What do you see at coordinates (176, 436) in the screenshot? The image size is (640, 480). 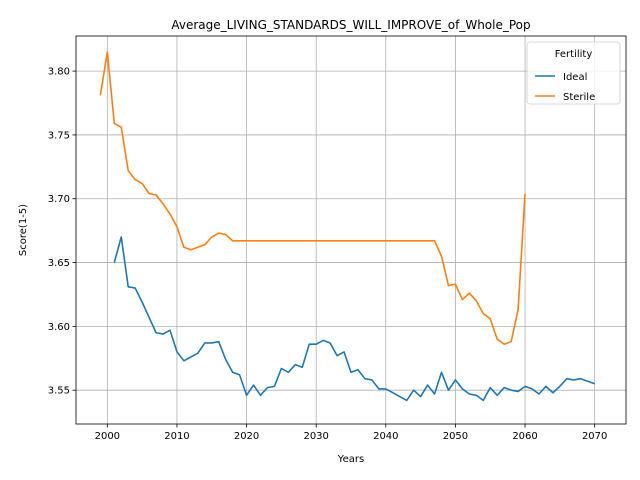 I see `x-tick-label: 2010` at bounding box center [176, 436].